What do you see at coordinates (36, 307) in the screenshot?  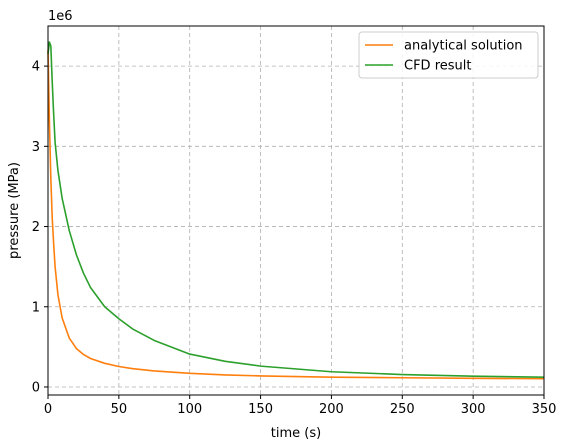 I see `y-tick-label: 1` at bounding box center [36, 307].